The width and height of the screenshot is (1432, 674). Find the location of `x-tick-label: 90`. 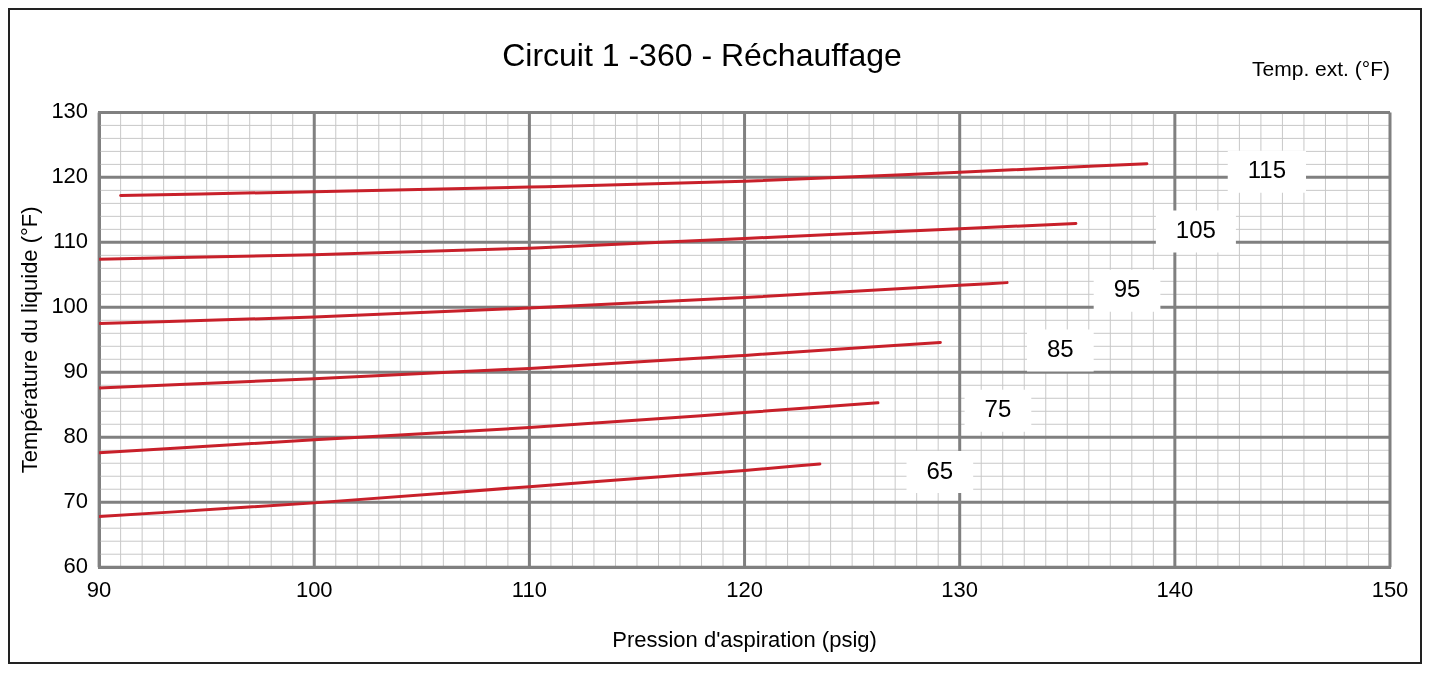

x-tick-label: 90 is located at coordinates (99, 590).